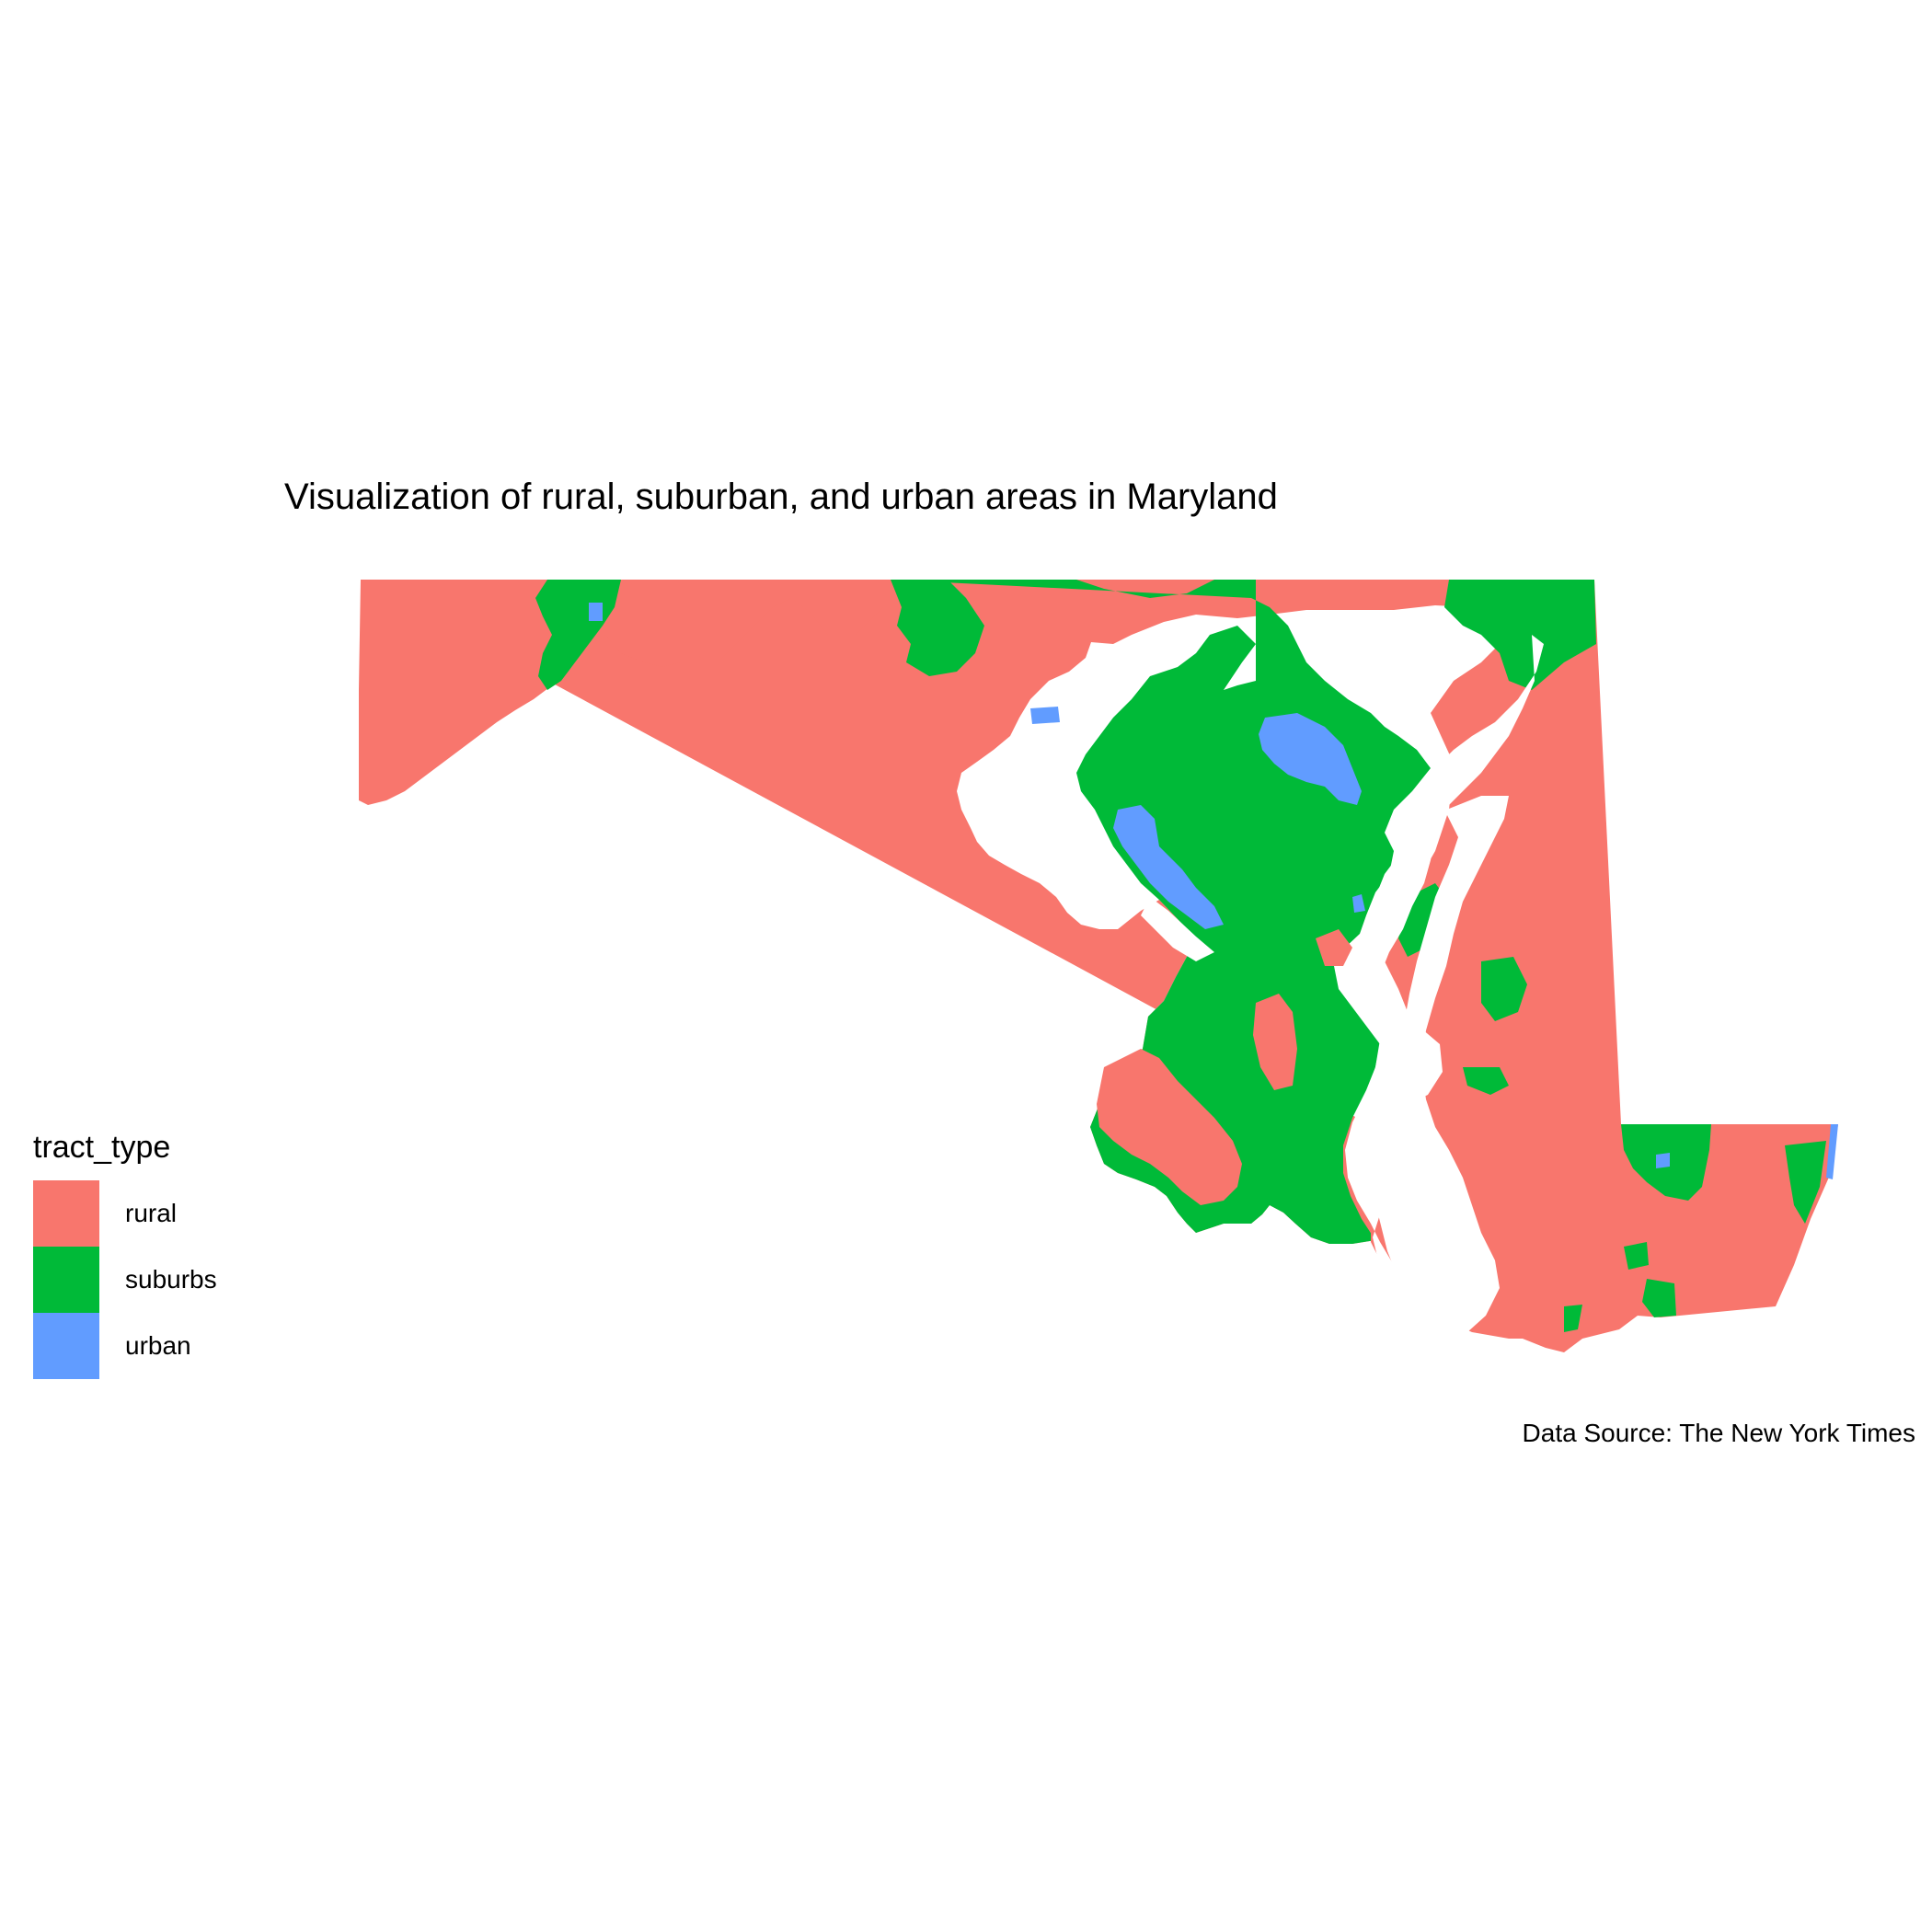 The height and width of the screenshot is (1932, 1932). What do you see at coordinates (1334, 947) in the screenshot?
I see `map-region-rural-southeast-md` at bounding box center [1334, 947].